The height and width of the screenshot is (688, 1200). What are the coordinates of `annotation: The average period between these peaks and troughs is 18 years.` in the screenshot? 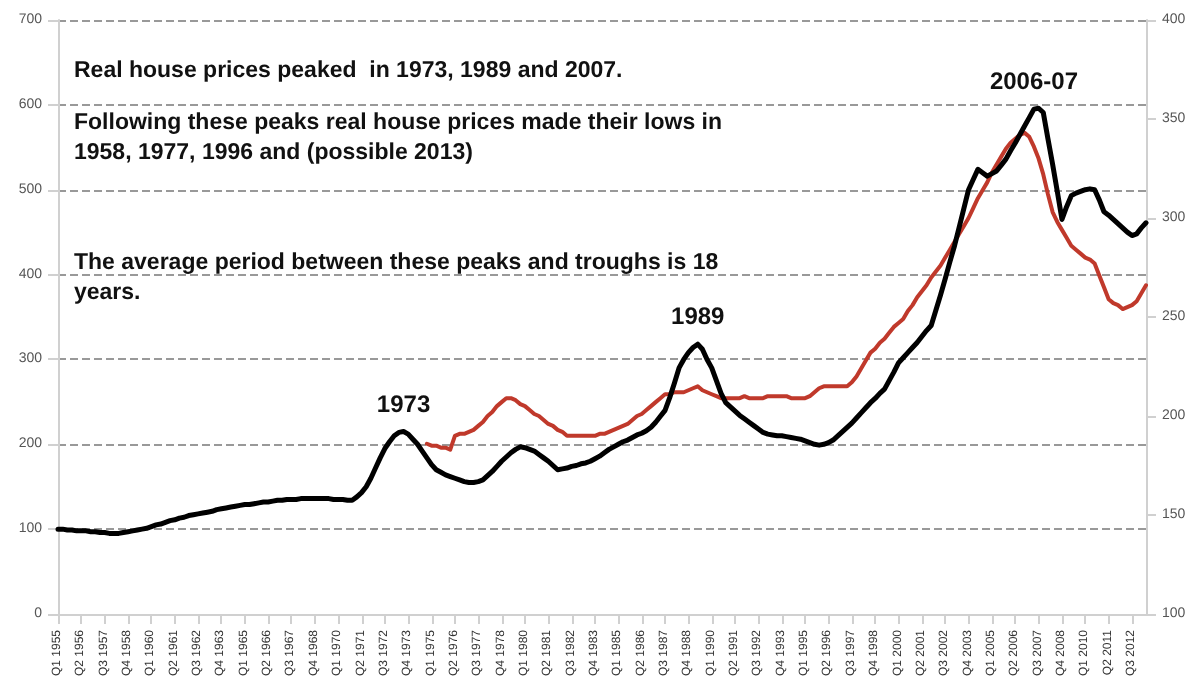 It's located at (399, 278).